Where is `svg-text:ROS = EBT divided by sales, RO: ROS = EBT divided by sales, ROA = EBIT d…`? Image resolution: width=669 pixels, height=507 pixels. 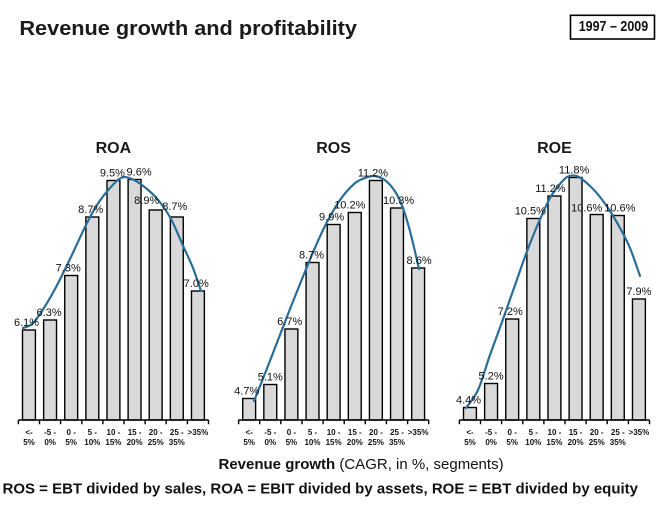 svg-text:ROS = EBT divided by sales, RO: ROS = EBT divided by sales, ROA = EBIT d… is located at coordinates (321, 489).